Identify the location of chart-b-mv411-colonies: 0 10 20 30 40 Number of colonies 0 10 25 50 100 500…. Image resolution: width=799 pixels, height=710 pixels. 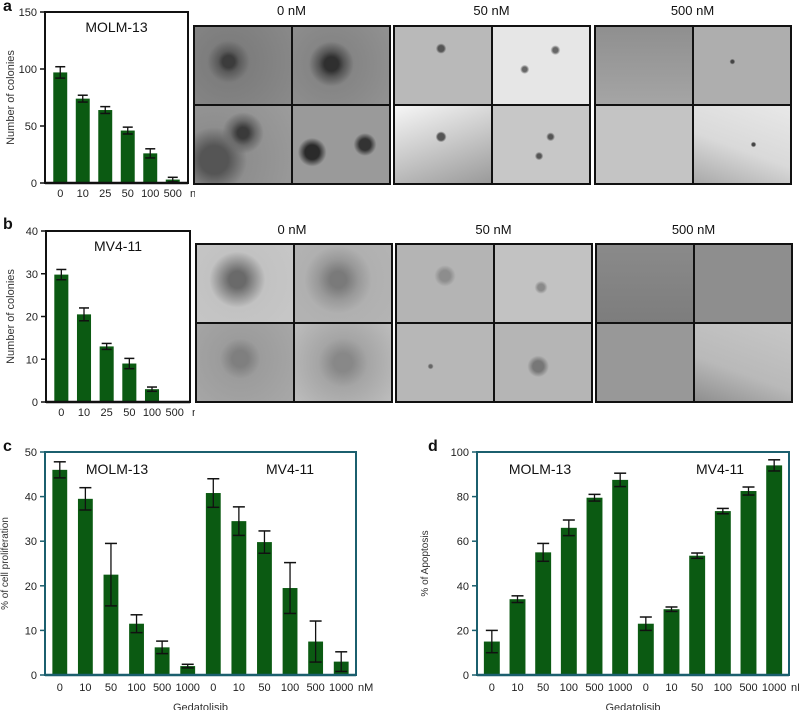
(100, 322).